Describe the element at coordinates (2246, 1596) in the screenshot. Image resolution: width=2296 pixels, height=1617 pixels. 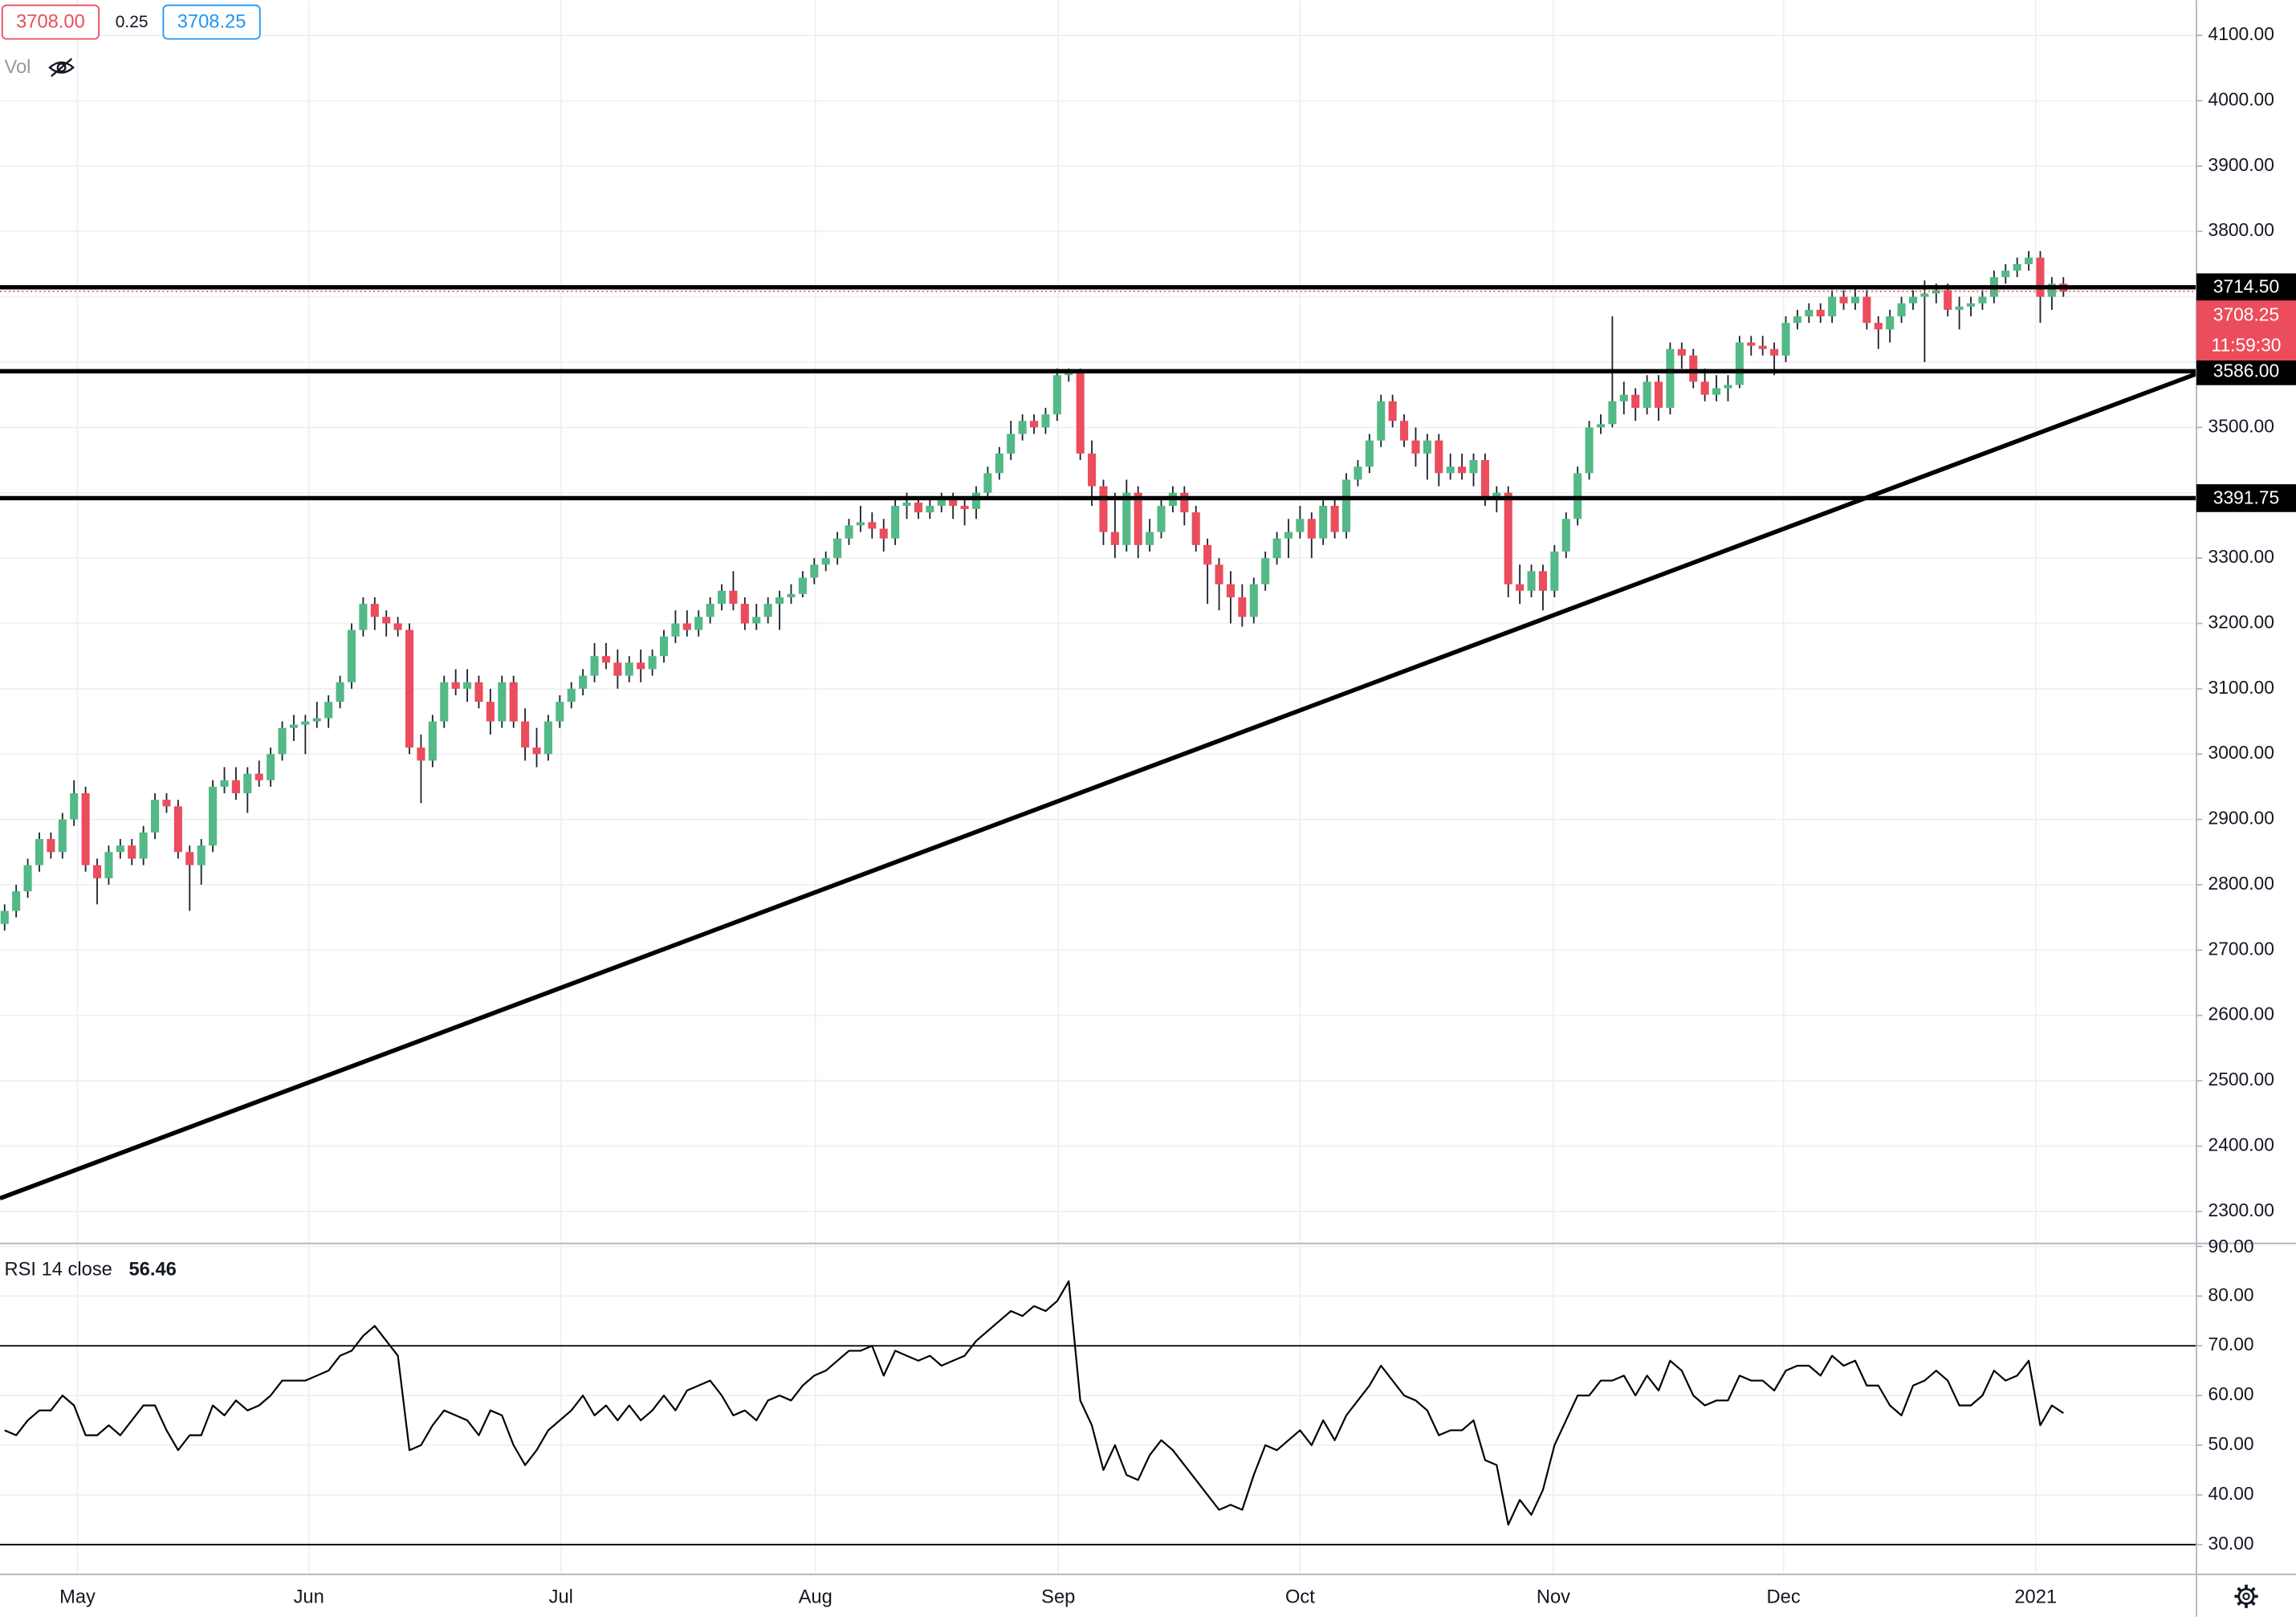
I see `settings-icon` at that location.